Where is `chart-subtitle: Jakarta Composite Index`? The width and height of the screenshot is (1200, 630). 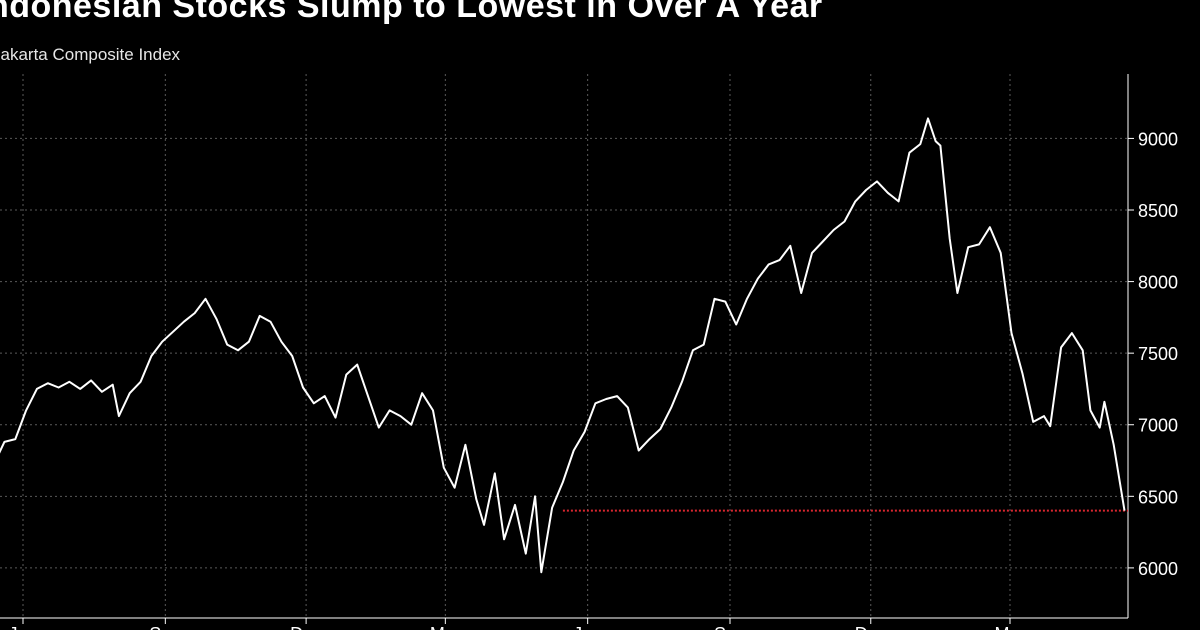
chart-subtitle: Jakarta Composite Index is located at coordinates (90, 54).